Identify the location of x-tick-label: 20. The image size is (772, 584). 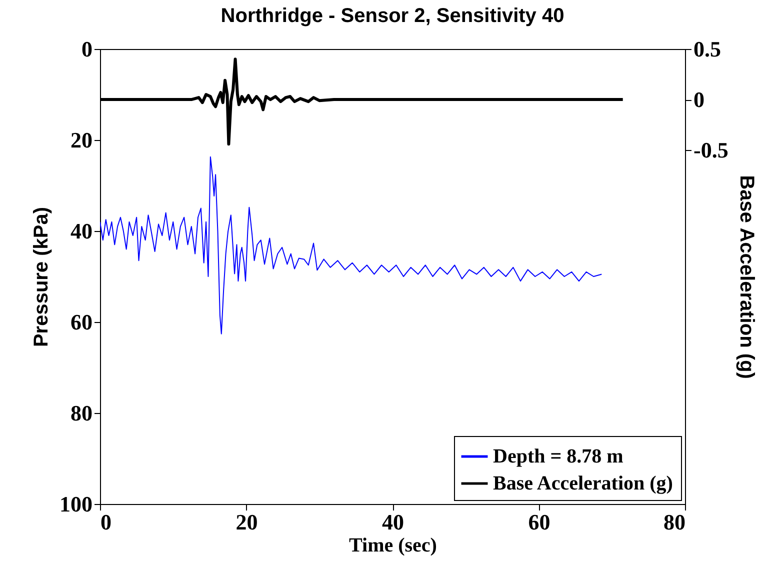
(247, 522).